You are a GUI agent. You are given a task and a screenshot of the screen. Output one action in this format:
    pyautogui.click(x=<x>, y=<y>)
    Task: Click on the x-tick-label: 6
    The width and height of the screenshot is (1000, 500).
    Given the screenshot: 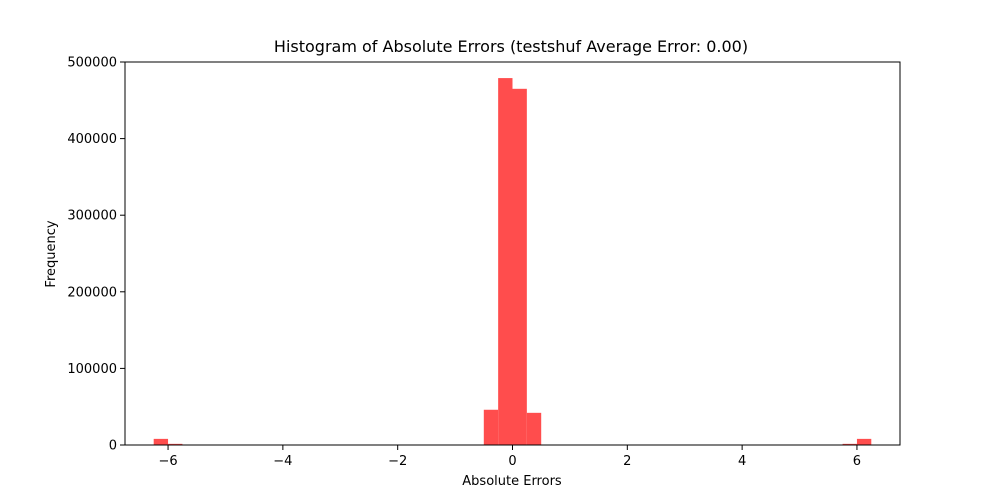 What is the action you would take?
    pyautogui.click(x=857, y=461)
    